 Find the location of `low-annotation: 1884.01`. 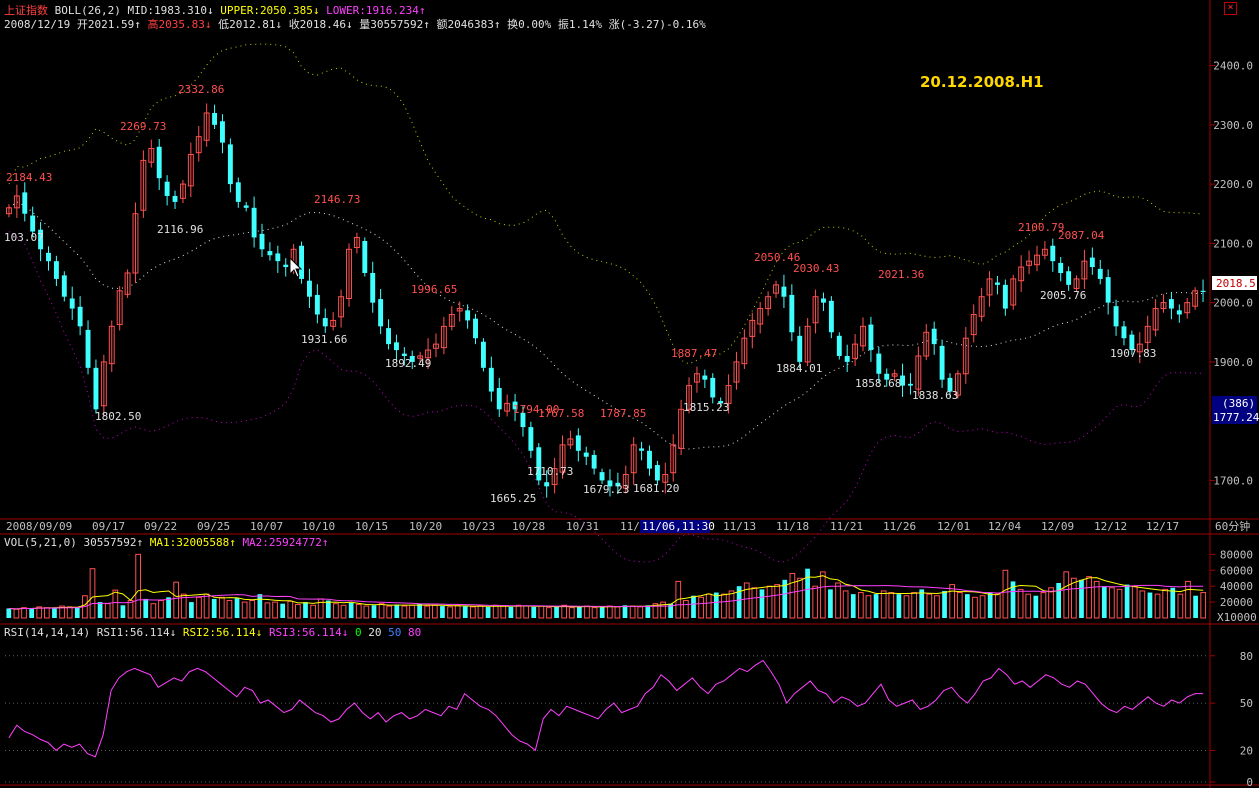

low-annotation: 1884.01 is located at coordinates (799, 368).